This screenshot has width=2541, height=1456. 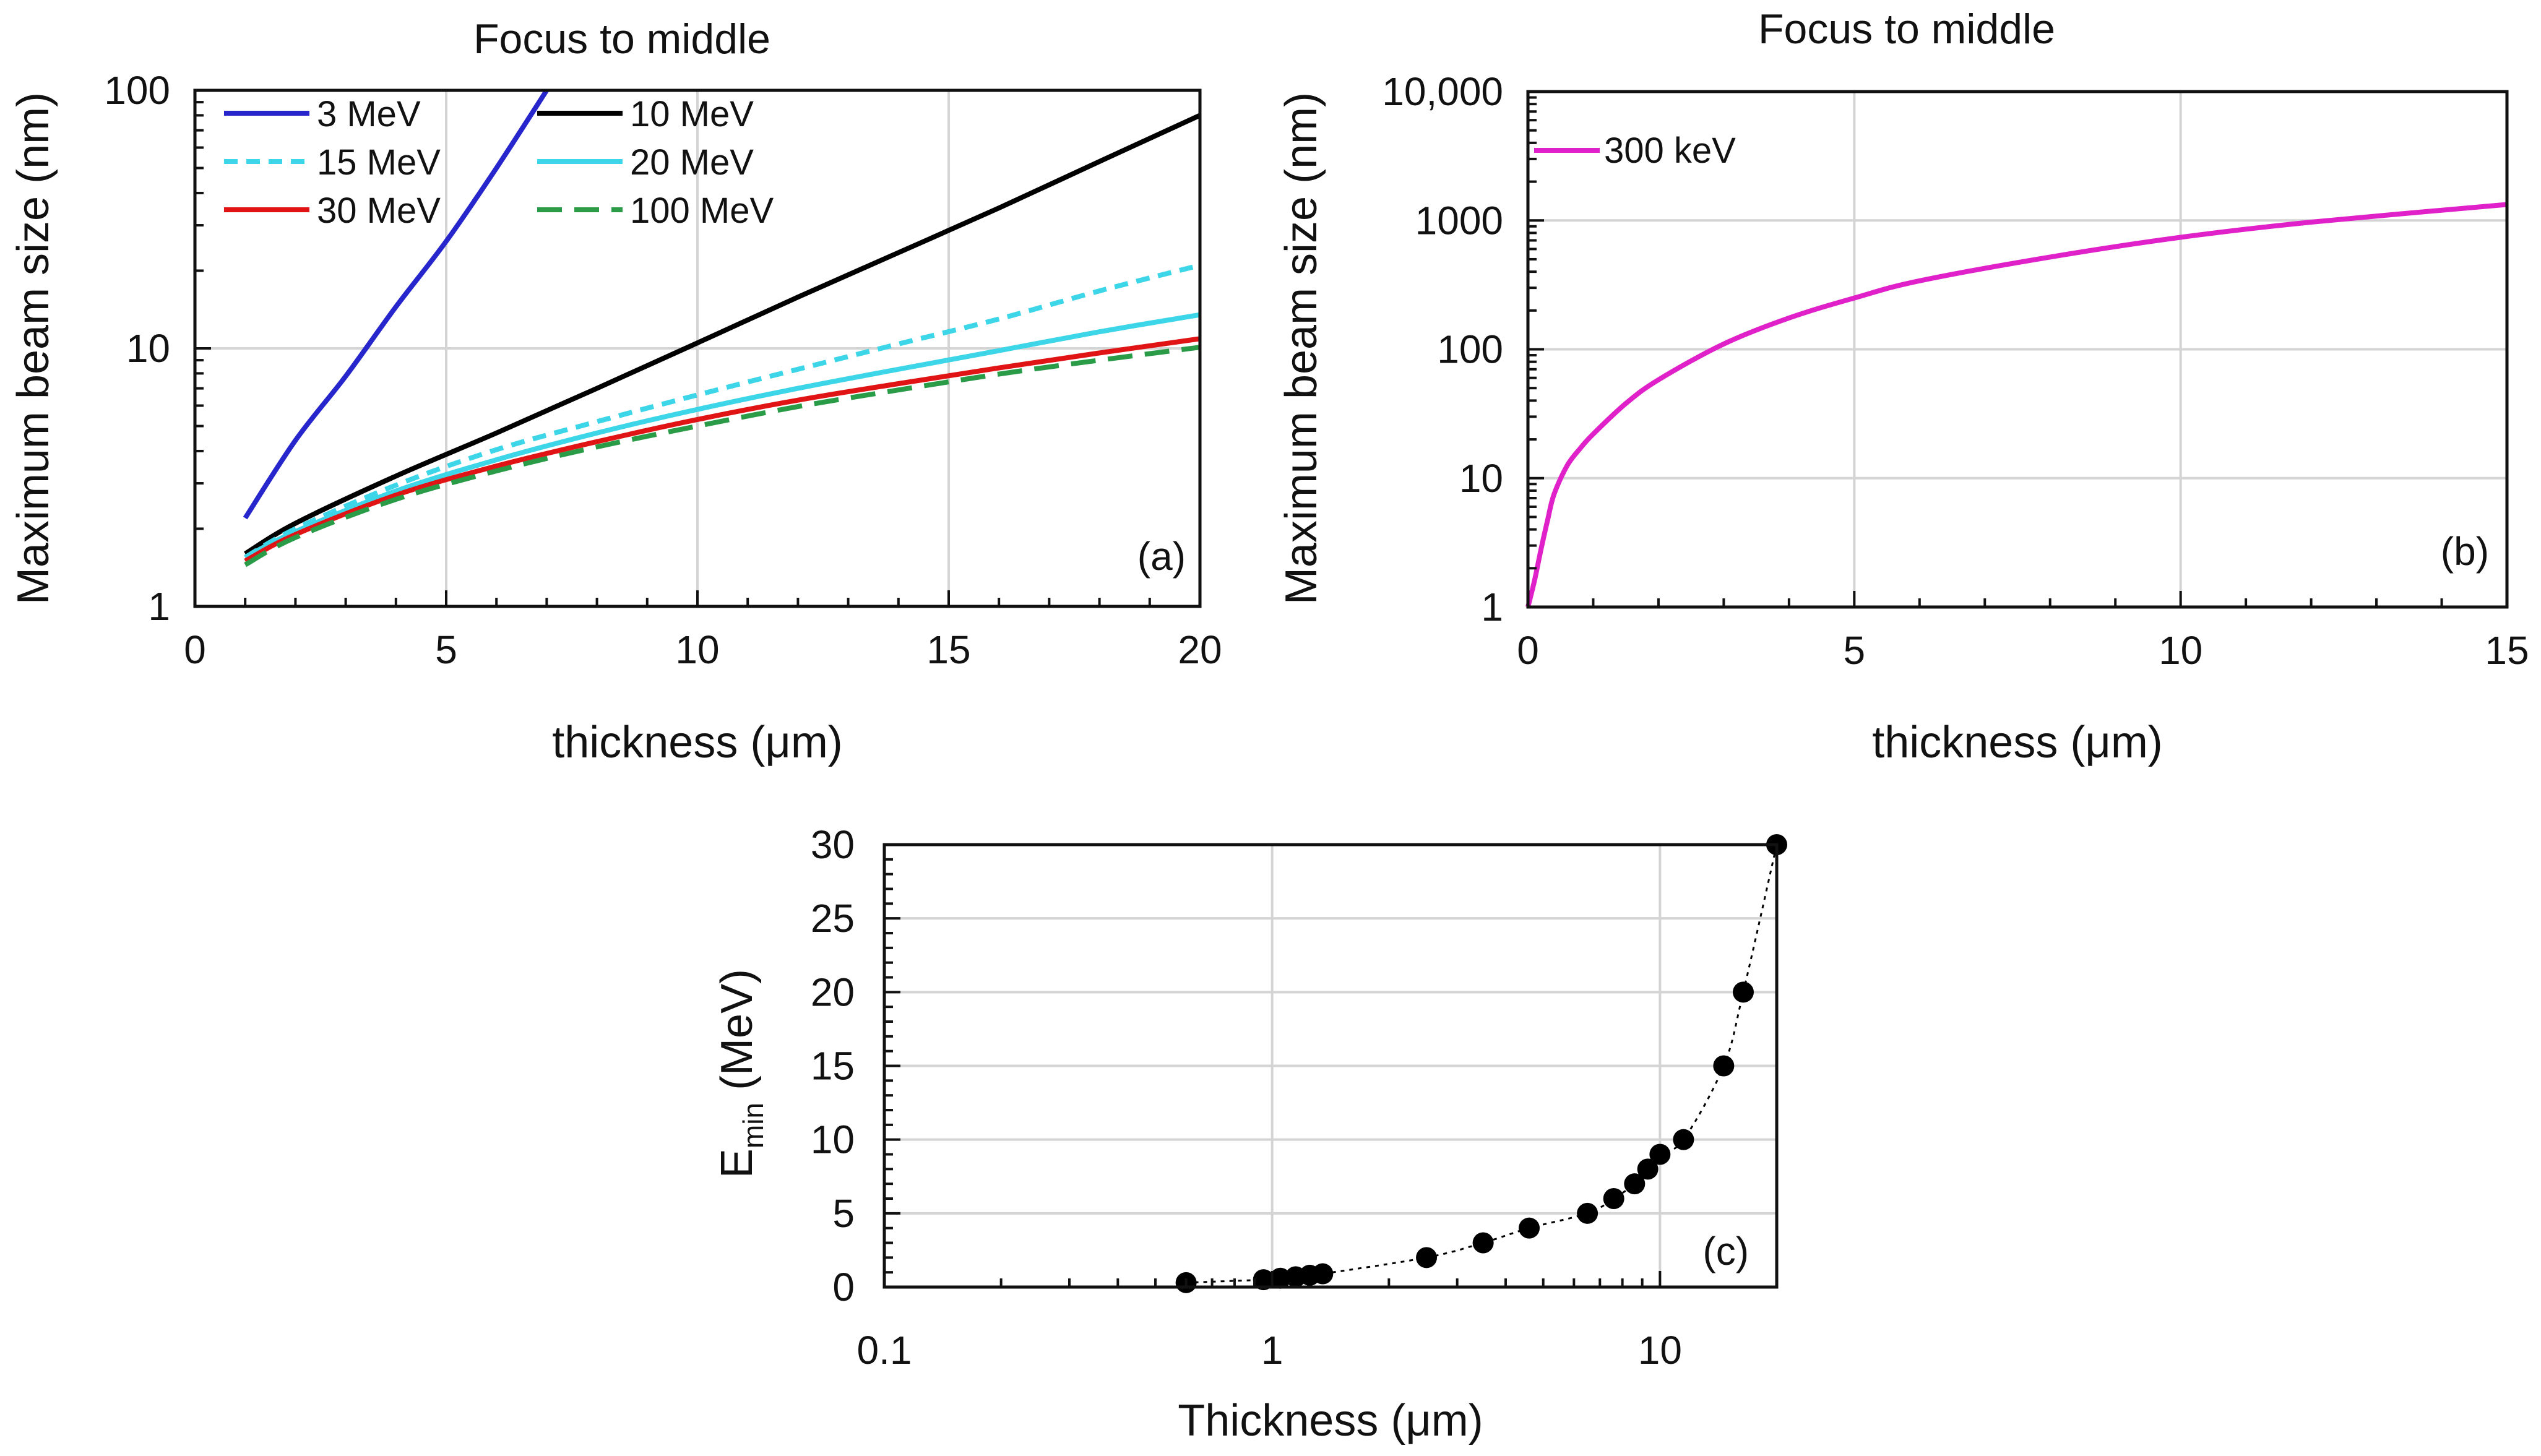 I want to click on y-tick-label-0: 0, so click(x=843, y=1287).